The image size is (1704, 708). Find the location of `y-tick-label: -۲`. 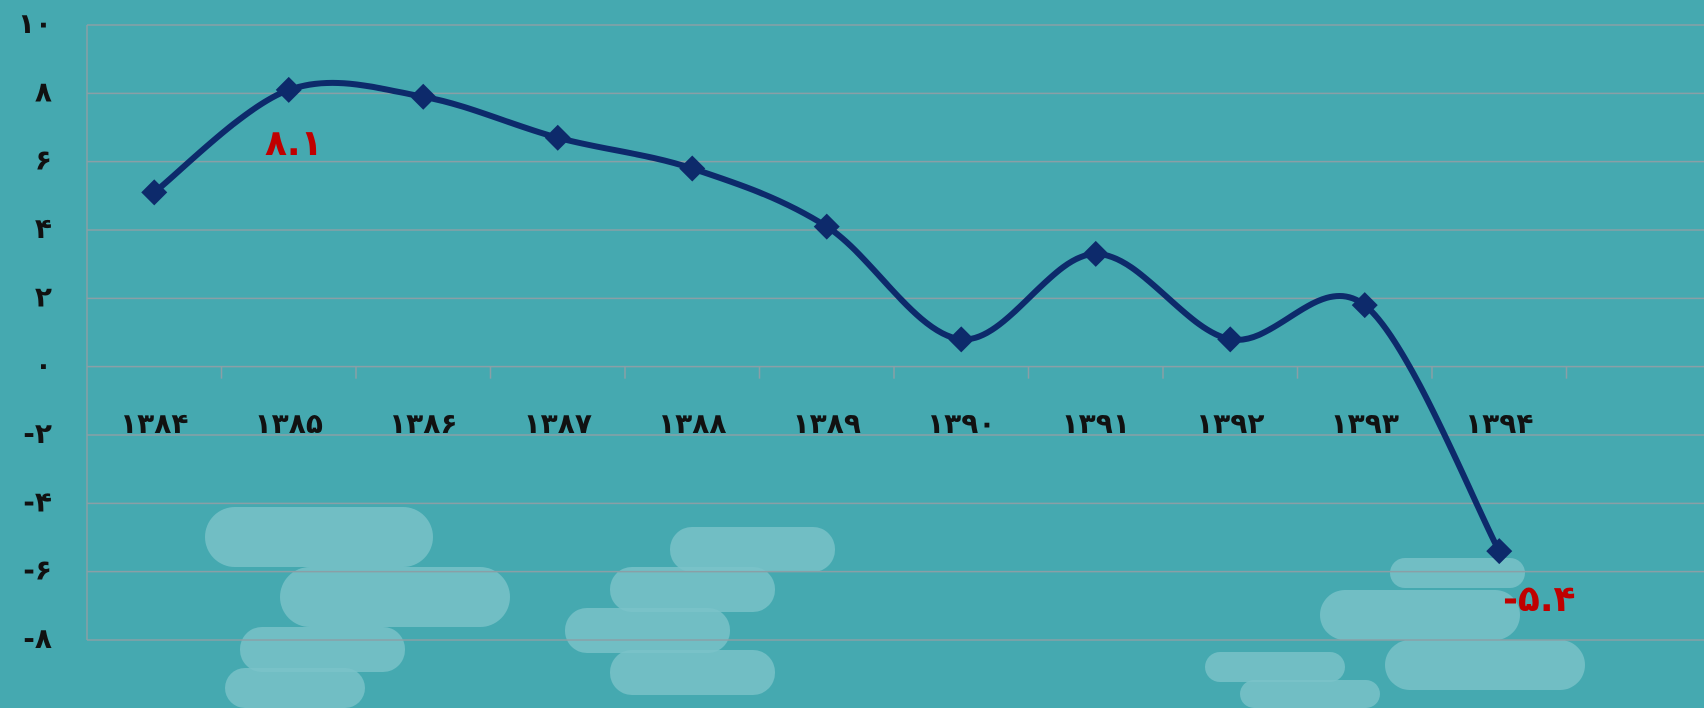

y-tick-label: -۲ is located at coordinates (37, 433).